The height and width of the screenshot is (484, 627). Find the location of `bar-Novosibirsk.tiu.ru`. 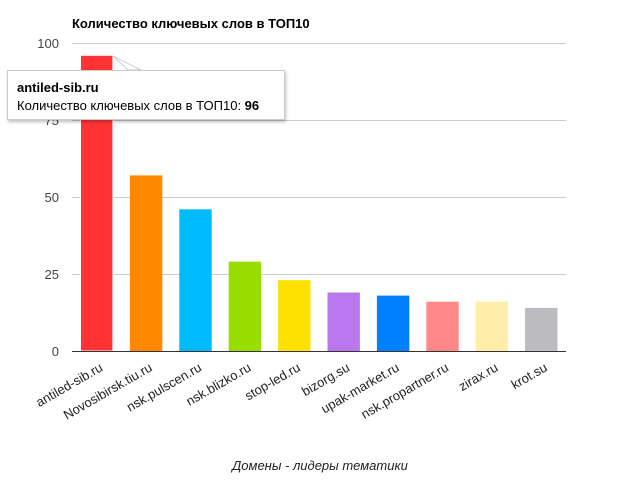

bar-Novosibirsk.tiu.ru is located at coordinates (146, 263).